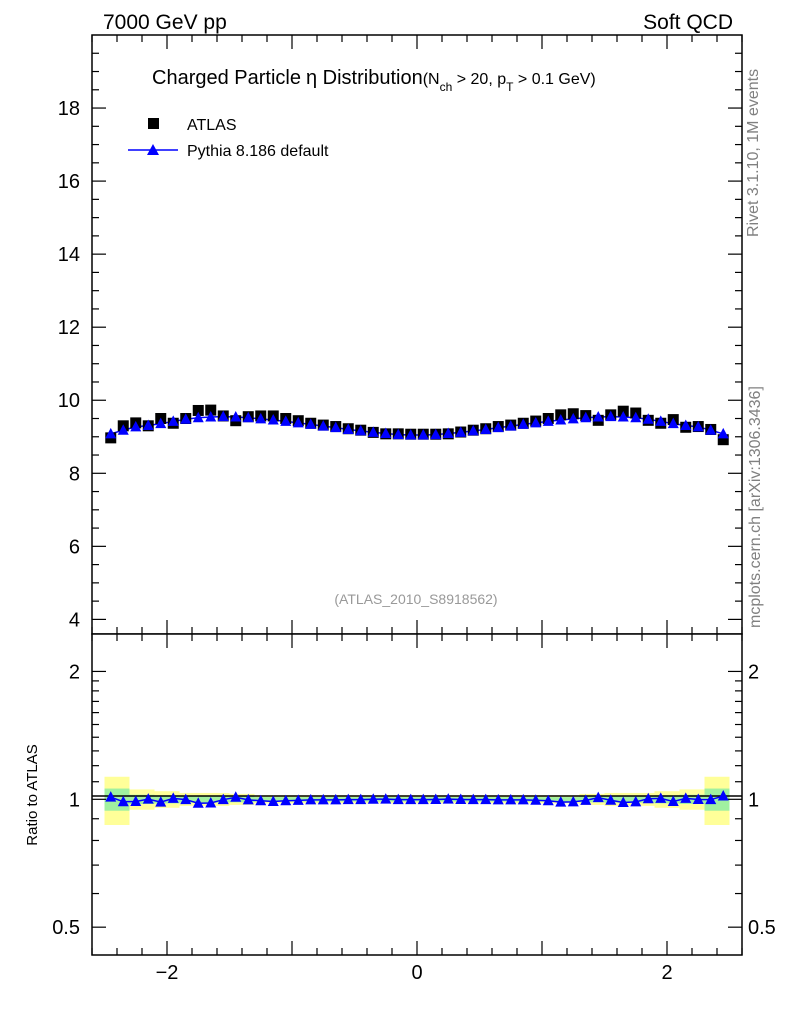  I want to click on plot-title-cond-n: (N, so click(431, 79).